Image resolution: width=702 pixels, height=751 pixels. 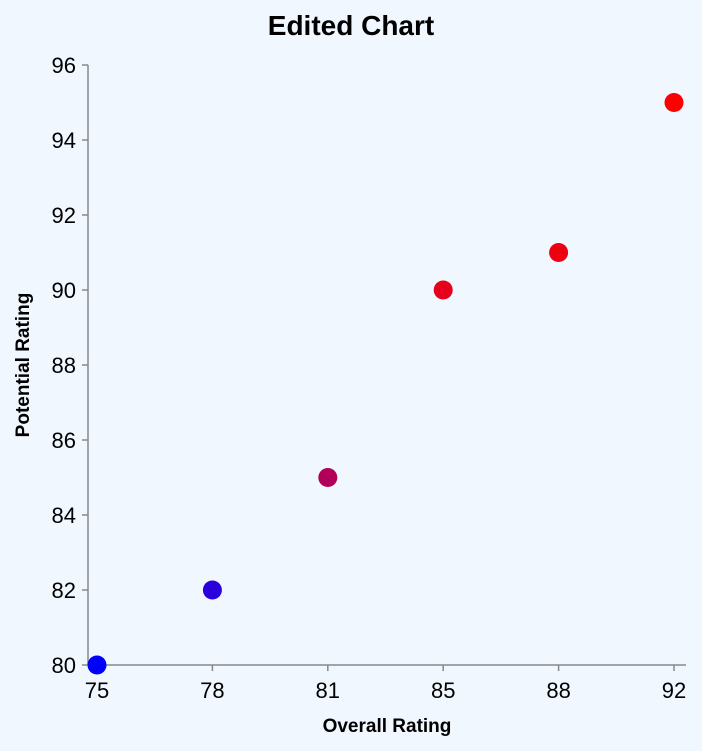 What do you see at coordinates (674, 690) in the screenshot?
I see `x-tick-label: 92` at bounding box center [674, 690].